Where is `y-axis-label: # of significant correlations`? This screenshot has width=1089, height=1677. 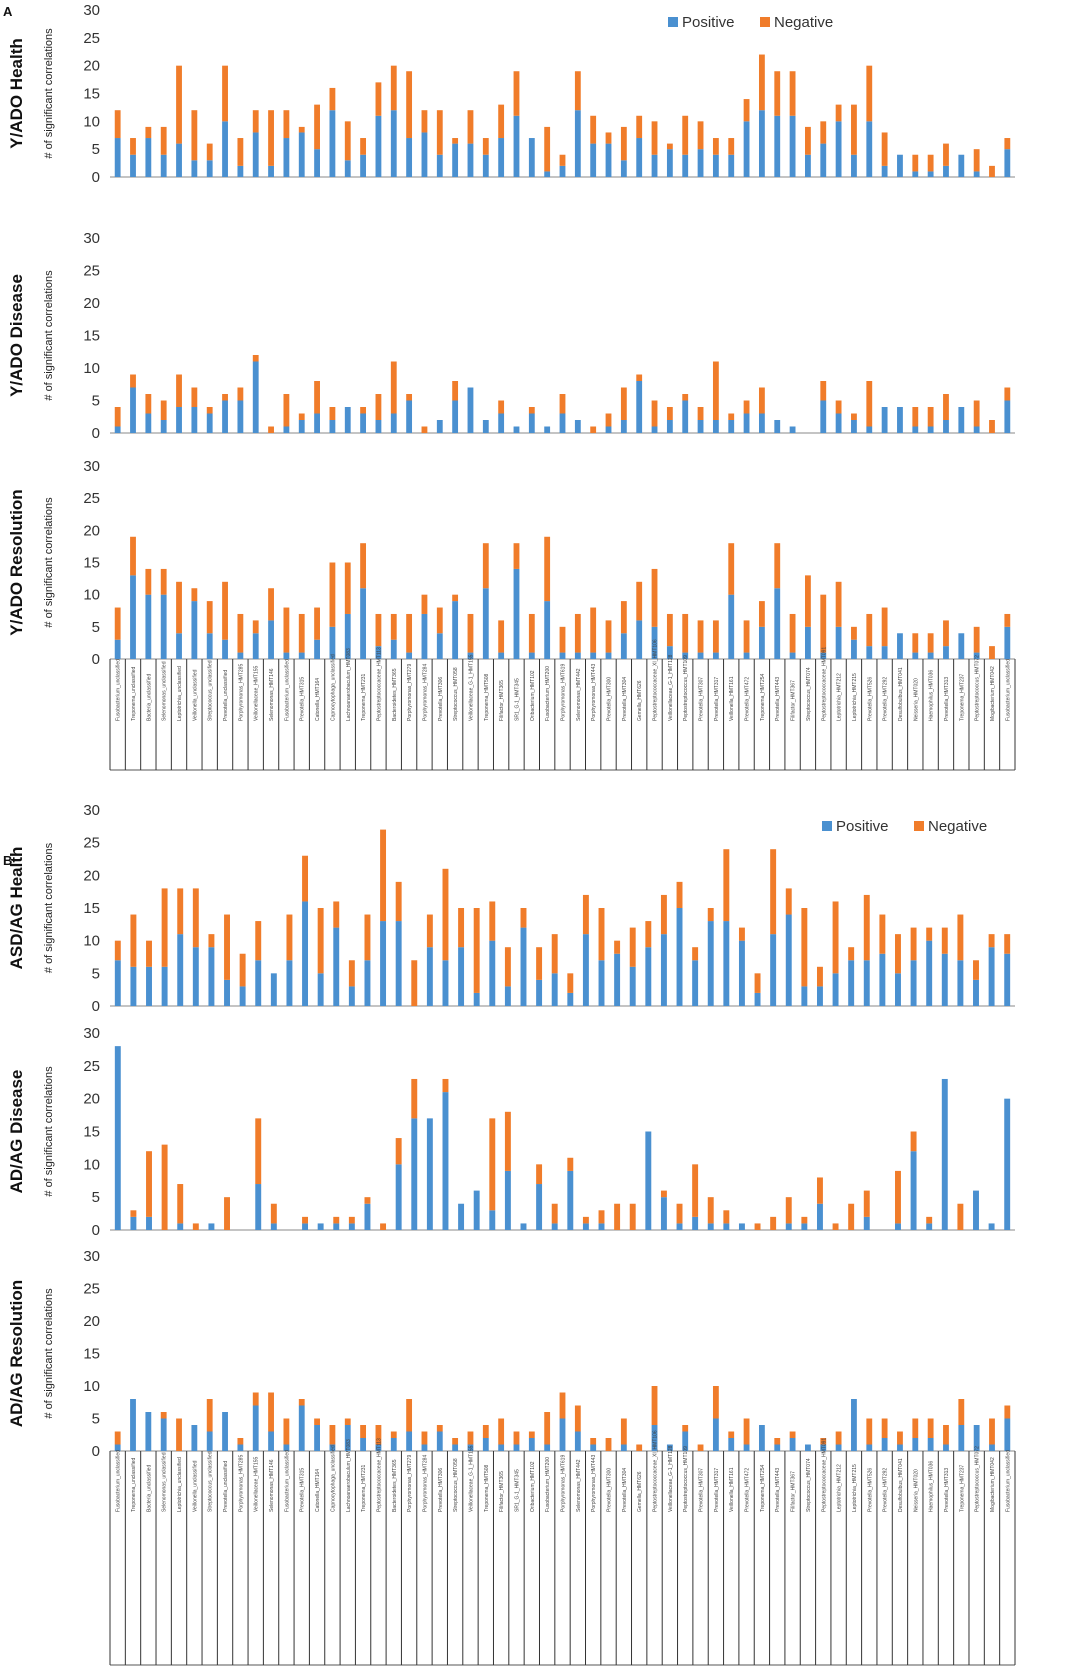 y-axis-label: # of significant correlations is located at coordinates (49, 562).